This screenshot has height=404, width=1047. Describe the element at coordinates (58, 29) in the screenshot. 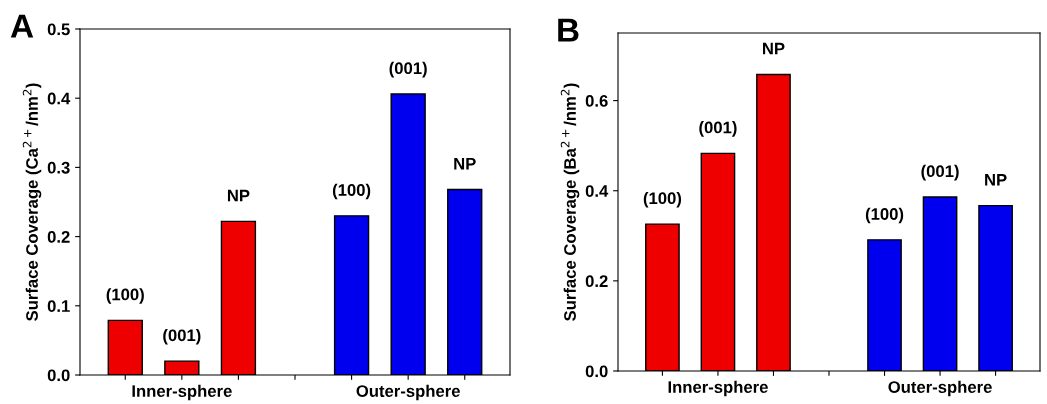

I see `y-tick-label: 0.5` at that location.